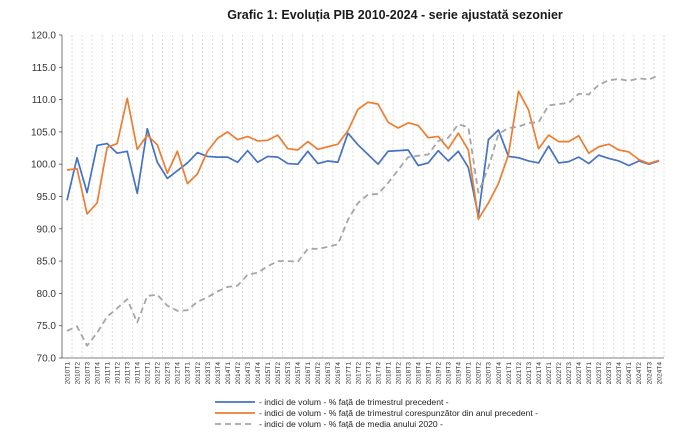  Describe the element at coordinates (248, 373) in the screenshot. I see `x-tick-label: 2014T3` at that location.